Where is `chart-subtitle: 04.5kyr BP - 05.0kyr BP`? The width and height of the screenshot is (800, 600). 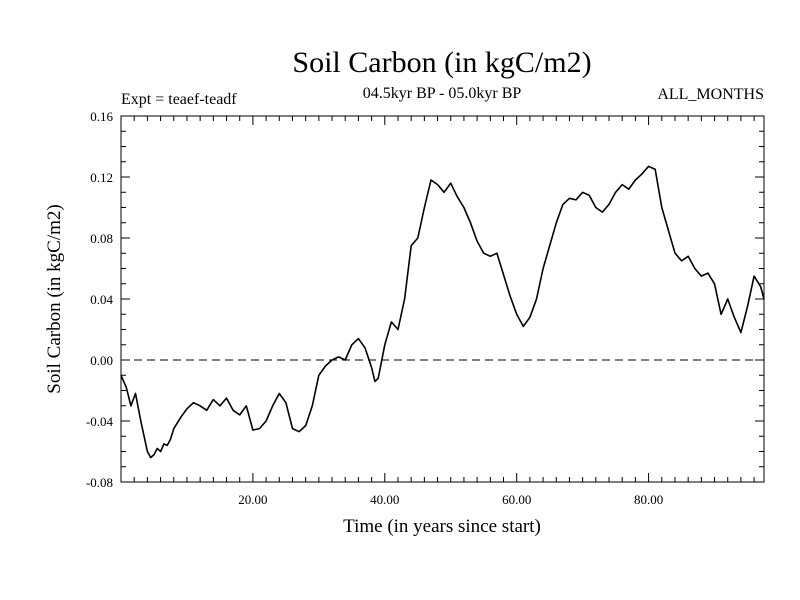
chart-subtitle: 04.5kyr BP - 05.0kyr BP is located at coordinates (442, 93).